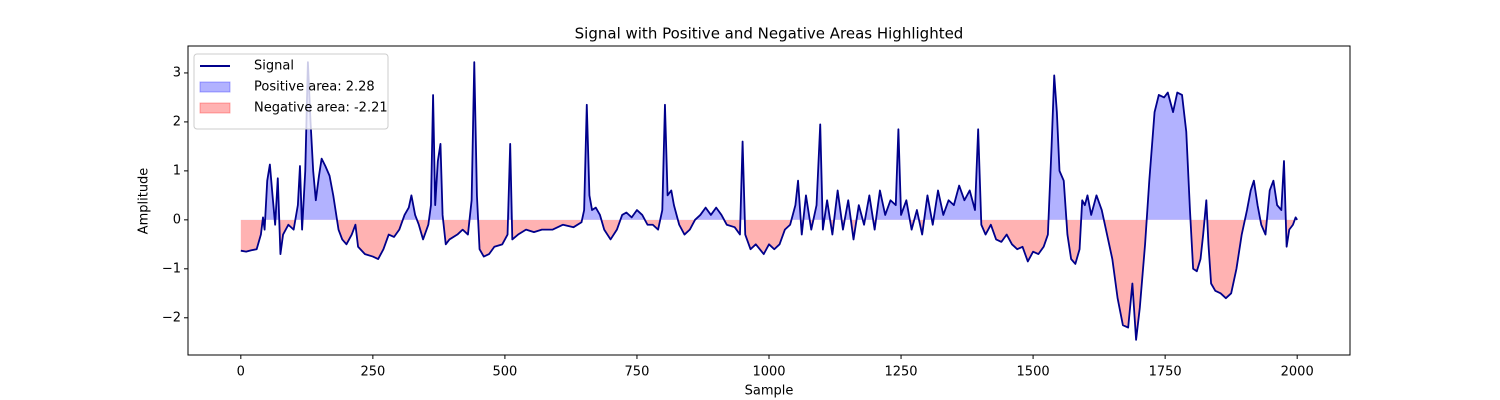 The height and width of the screenshot is (400, 1500). Describe the element at coordinates (1297, 372) in the screenshot. I see `x-tick-label: 2000` at that location.